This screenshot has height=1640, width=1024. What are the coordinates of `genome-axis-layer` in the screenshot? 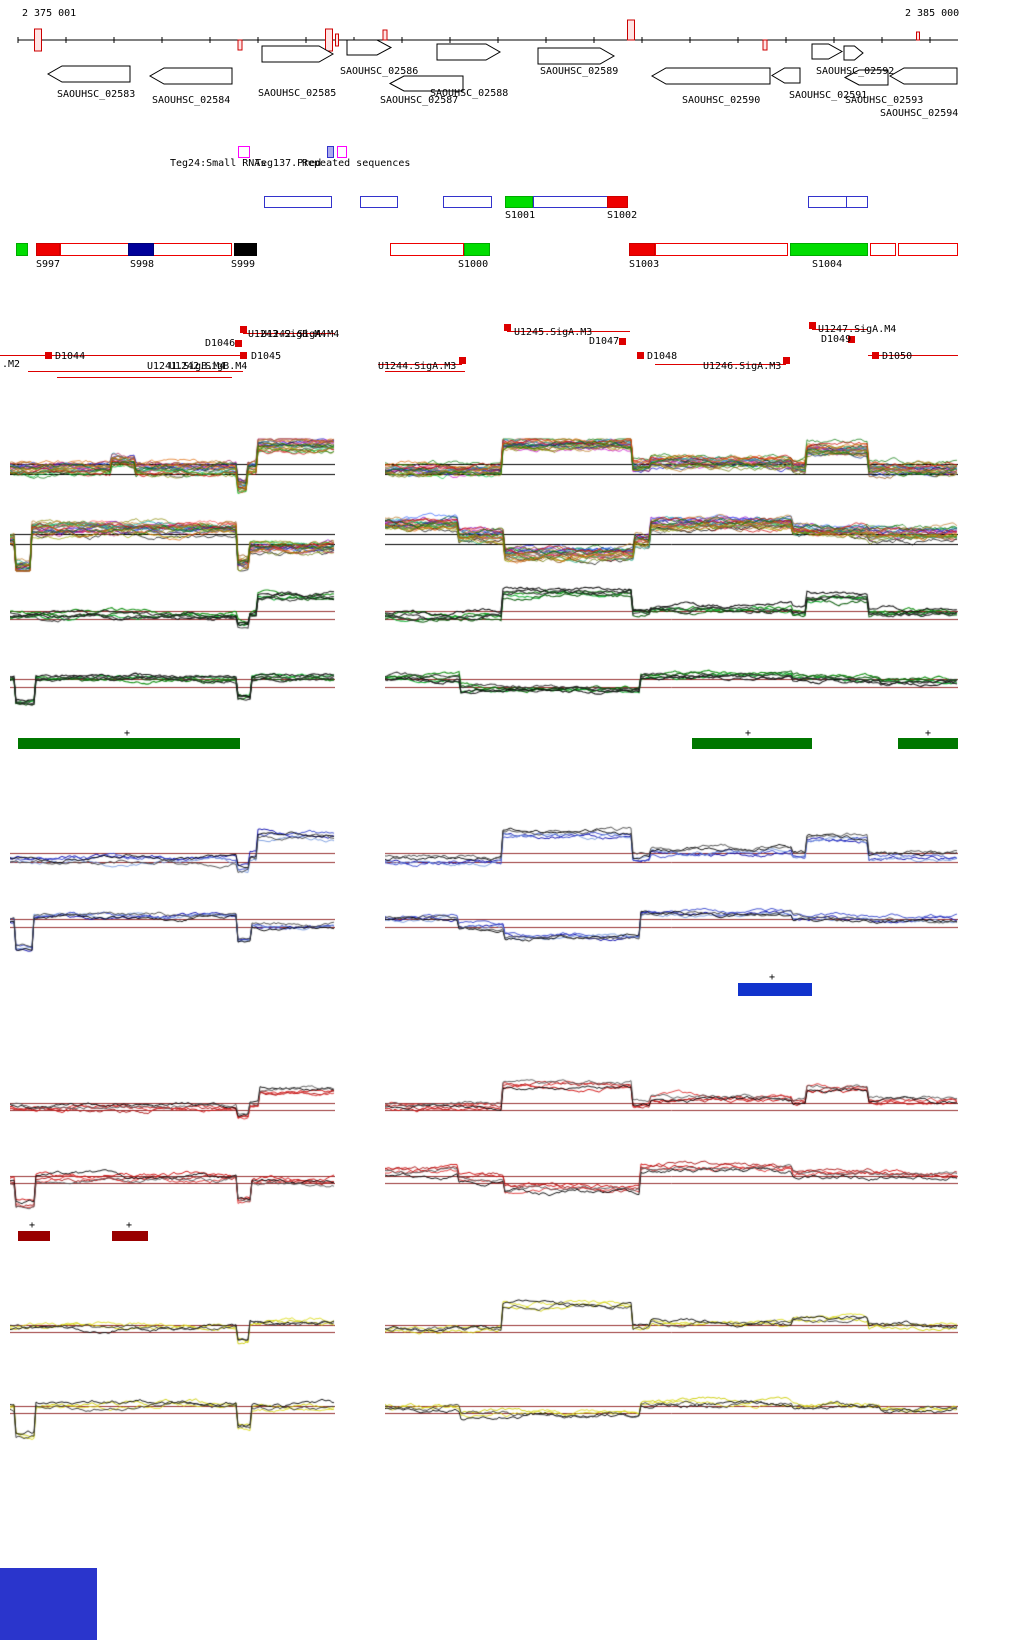 It's located at (487, 55).